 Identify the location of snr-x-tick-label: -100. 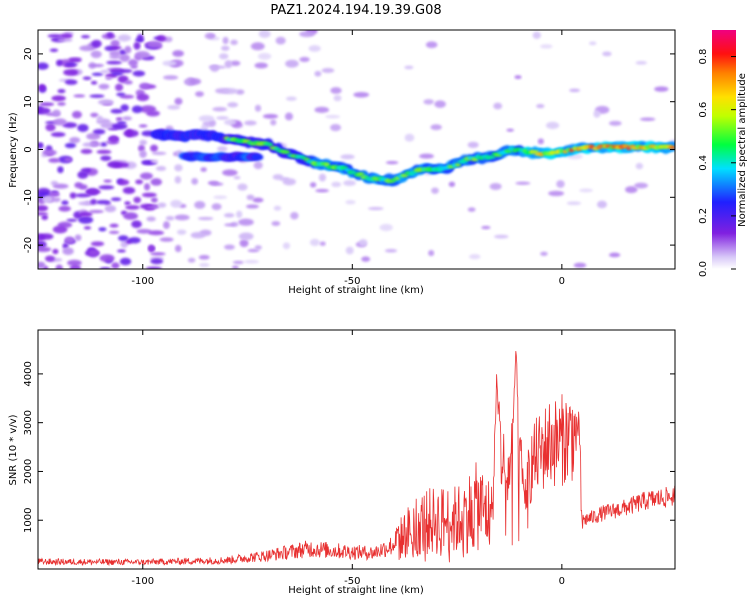
(142, 581).